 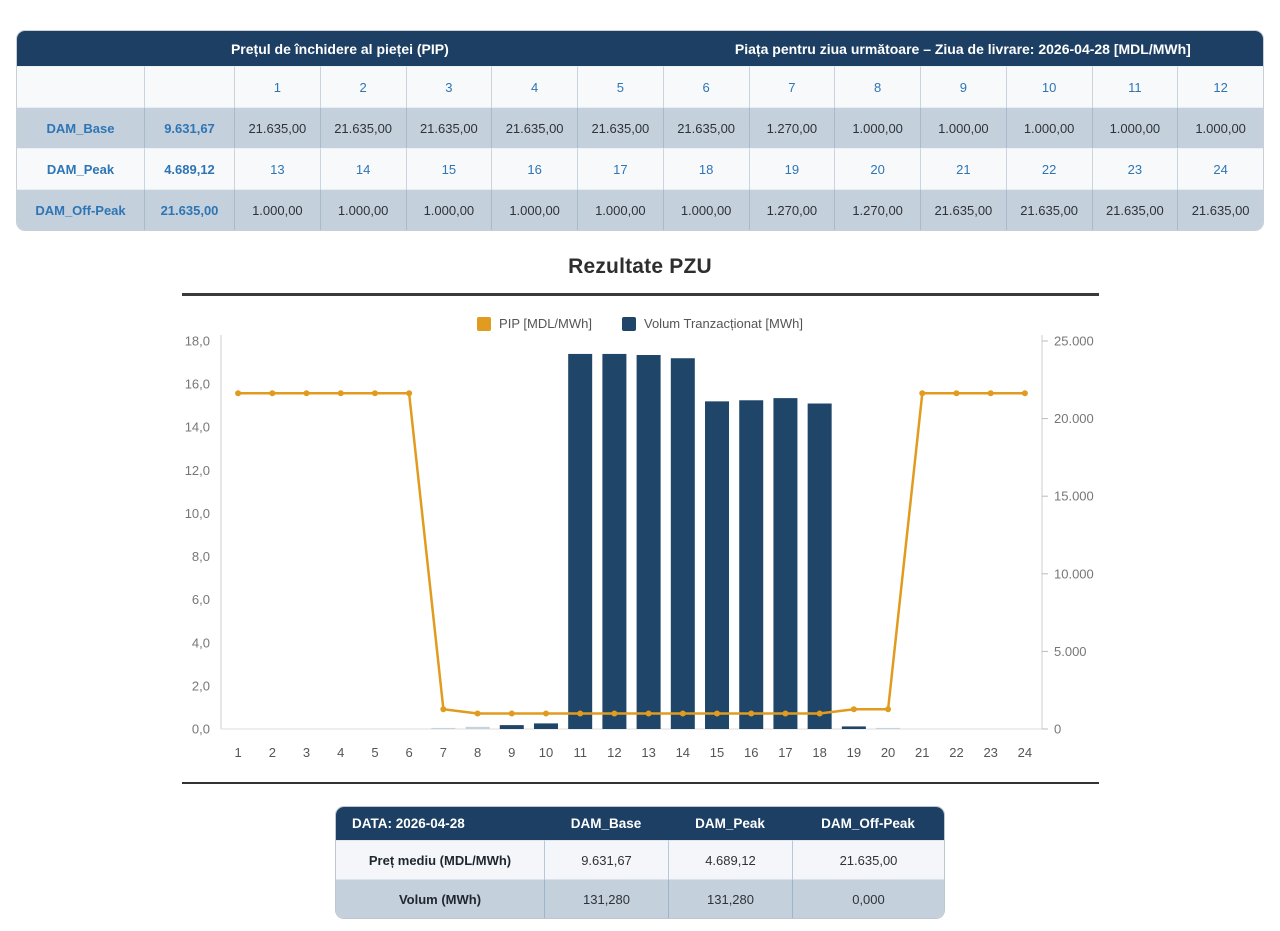 I want to click on legend-item-pip: PIP [MDL/MWh], so click(x=534, y=323).